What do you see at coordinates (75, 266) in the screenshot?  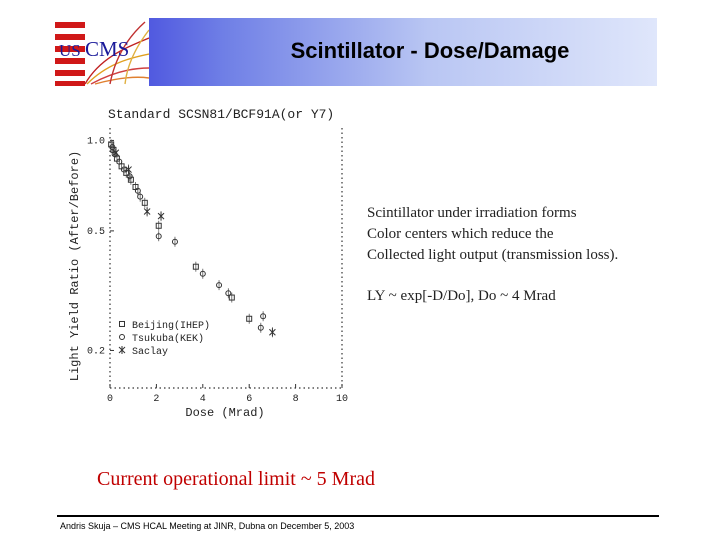 I see `y-axis-label: Light Yield Ratio (After/Before)` at bounding box center [75, 266].